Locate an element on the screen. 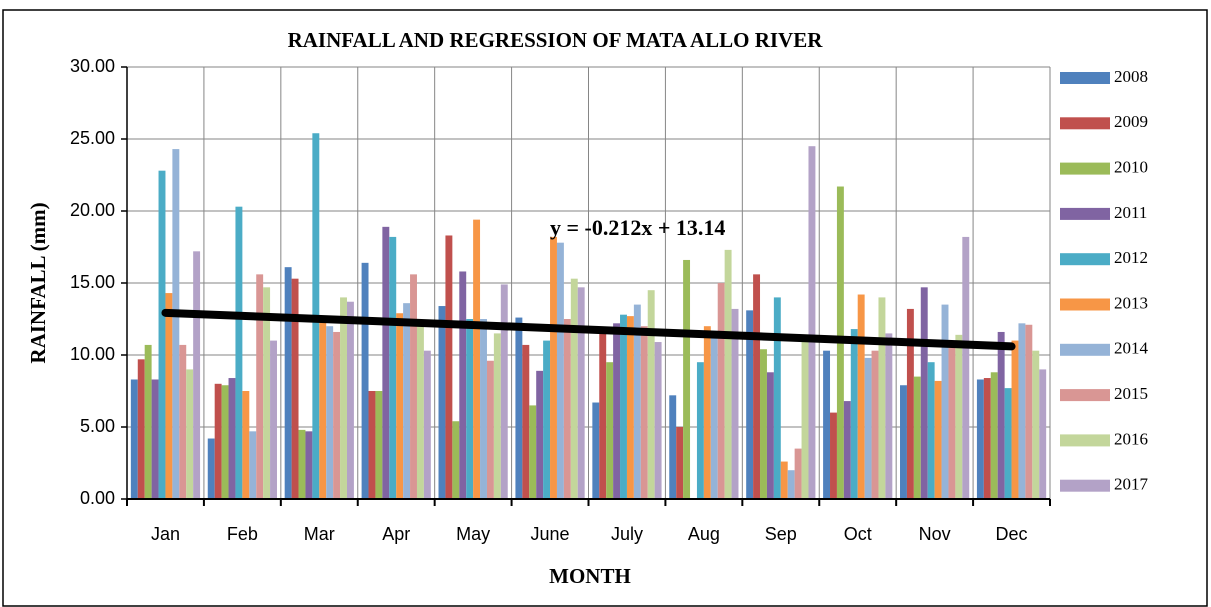 The height and width of the screenshot is (607, 1211). legend-label: 2012 is located at coordinates (1131, 257).